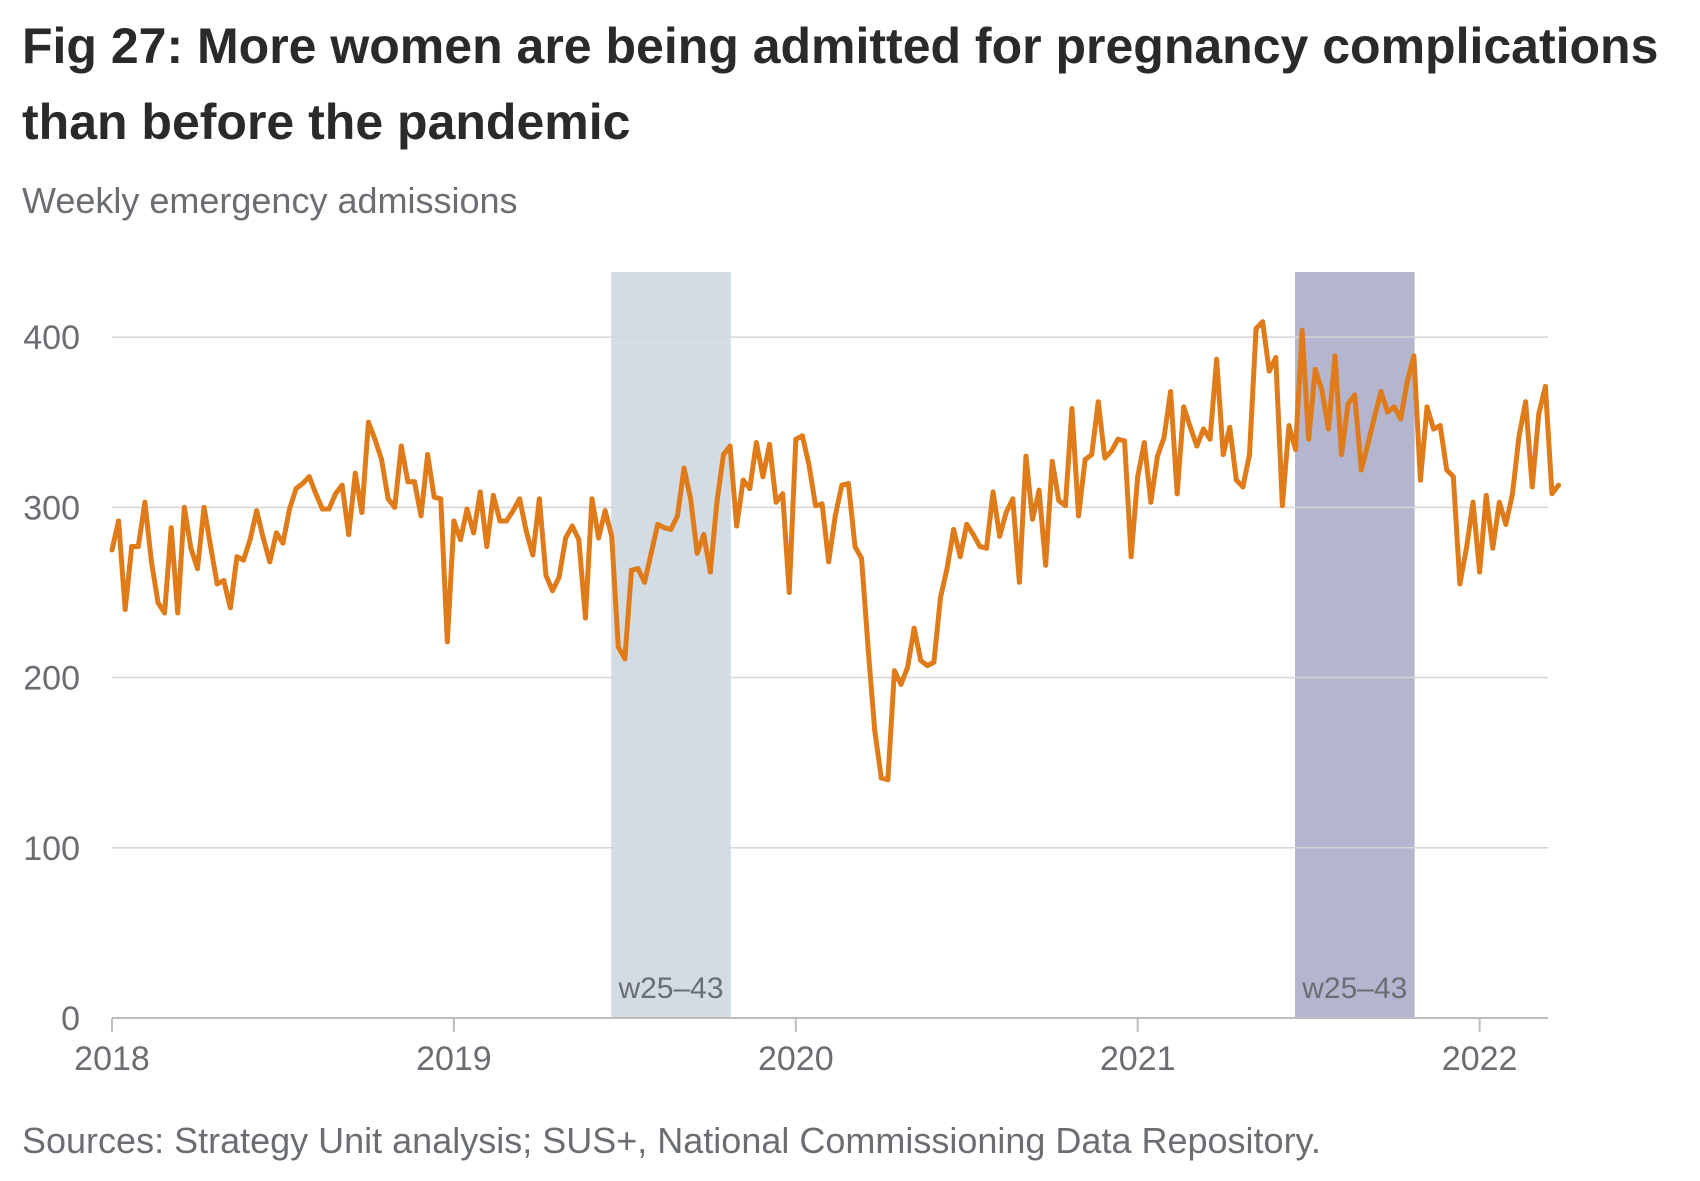  Describe the element at coordinates (811, 1047) in the screenshot. I see `x-axis: 2018 2019 2020 2021 2022` at that location.